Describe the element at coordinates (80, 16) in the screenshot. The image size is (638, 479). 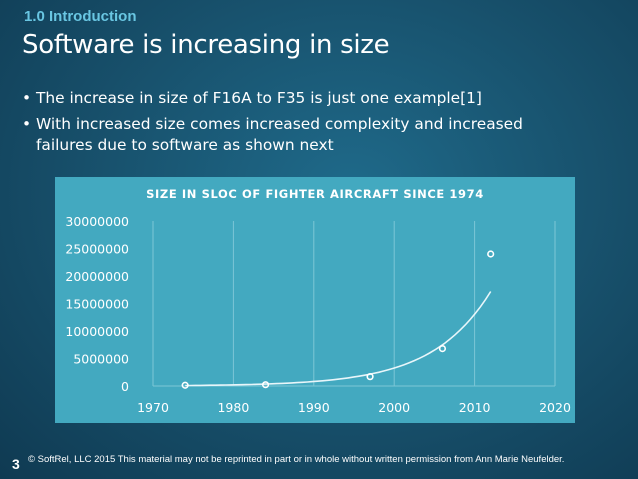
I see `section-label: 1.0 Introduction` at that location.